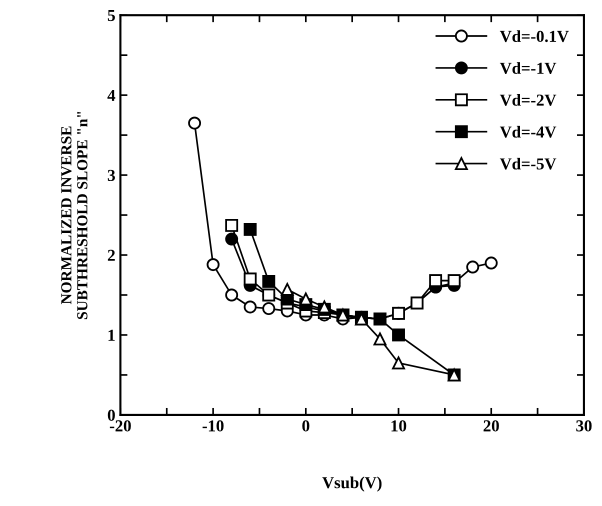  Describe the element at coordinates (306, 426) in the screenshot. I see `x-tick-label: 0` at that location.